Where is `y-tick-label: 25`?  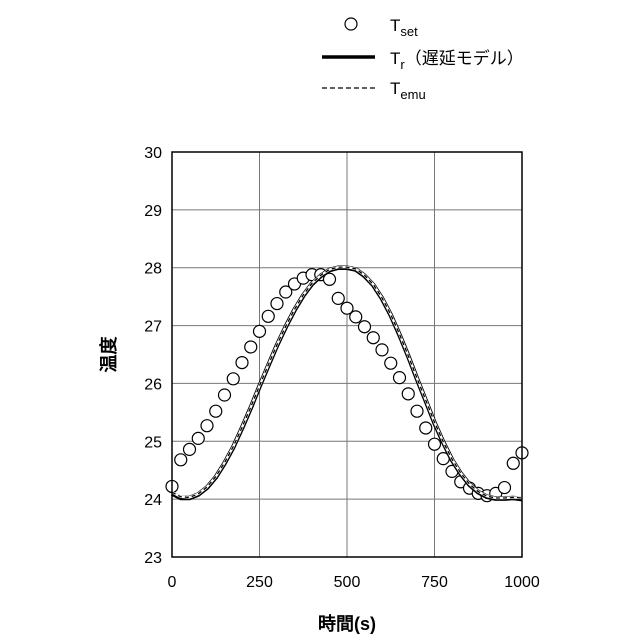 y-tick-label: 25 is located at coordinates (153, 442).